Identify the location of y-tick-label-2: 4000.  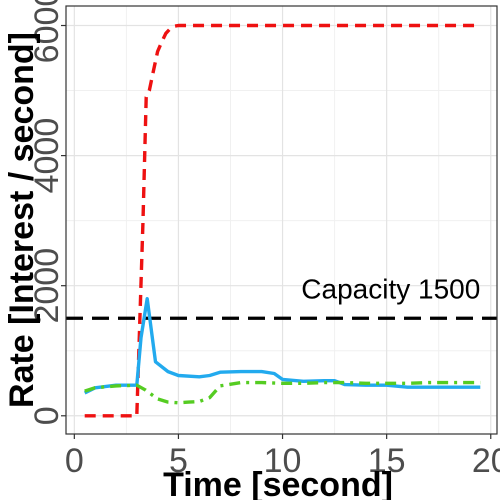
(47, 156).